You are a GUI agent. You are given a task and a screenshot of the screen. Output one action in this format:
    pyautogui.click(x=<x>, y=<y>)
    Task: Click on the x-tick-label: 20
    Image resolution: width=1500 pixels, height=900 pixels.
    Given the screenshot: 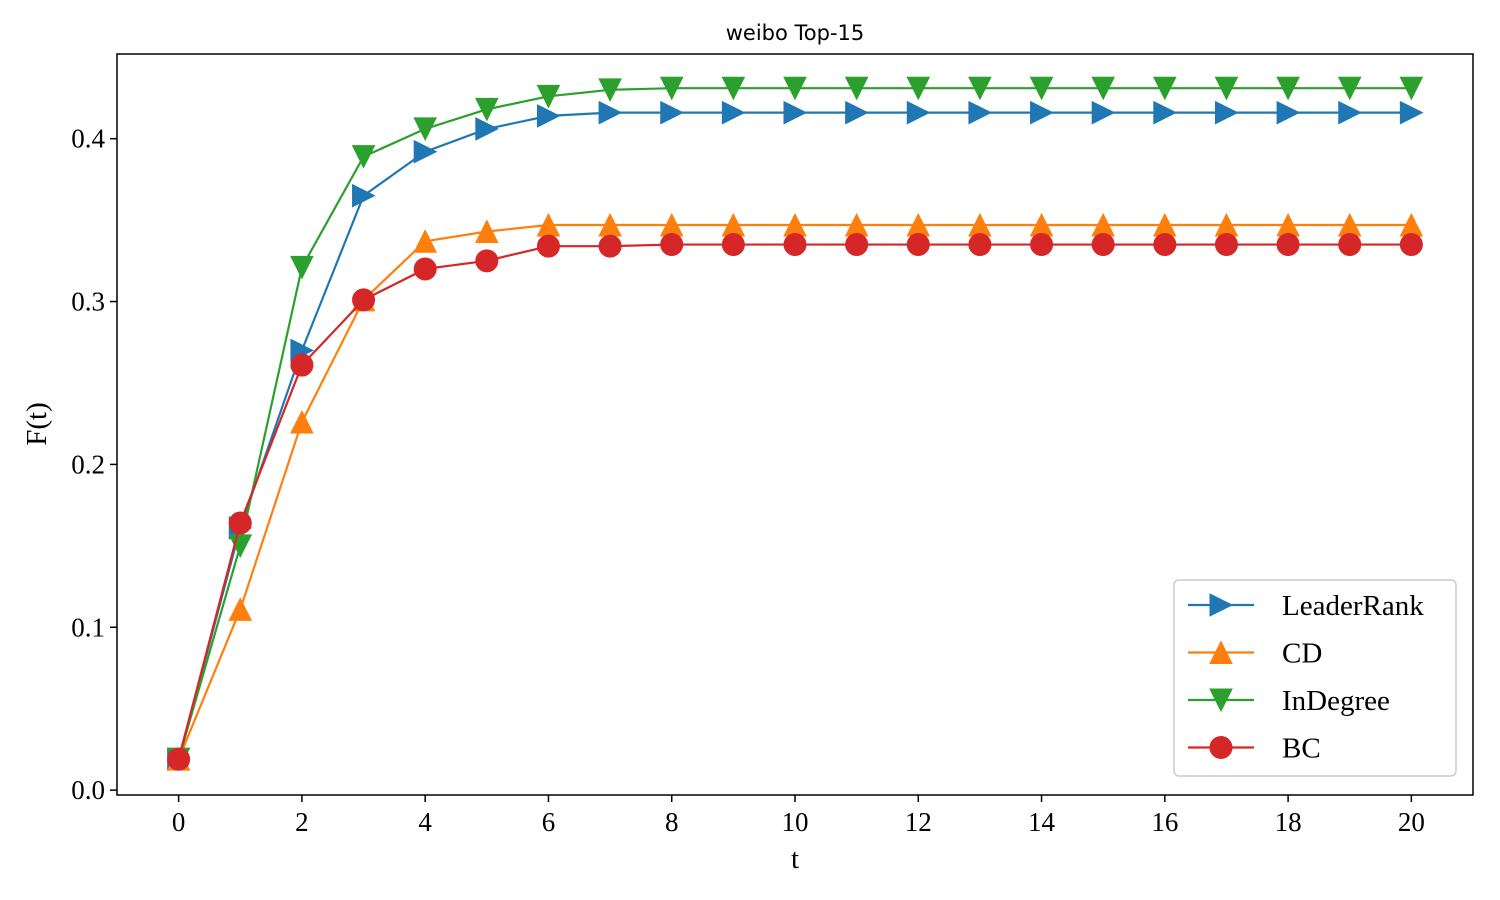 What is the action you would take?
    pyautogui.click(x=1411, y=822)
    